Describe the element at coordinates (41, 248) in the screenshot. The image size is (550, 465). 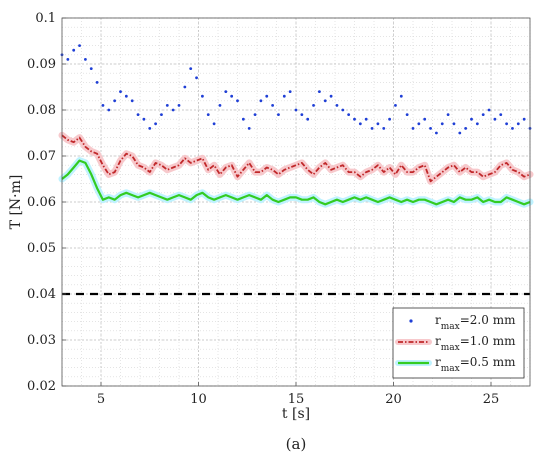
I see `y-tick-label: 0.05` at that location.